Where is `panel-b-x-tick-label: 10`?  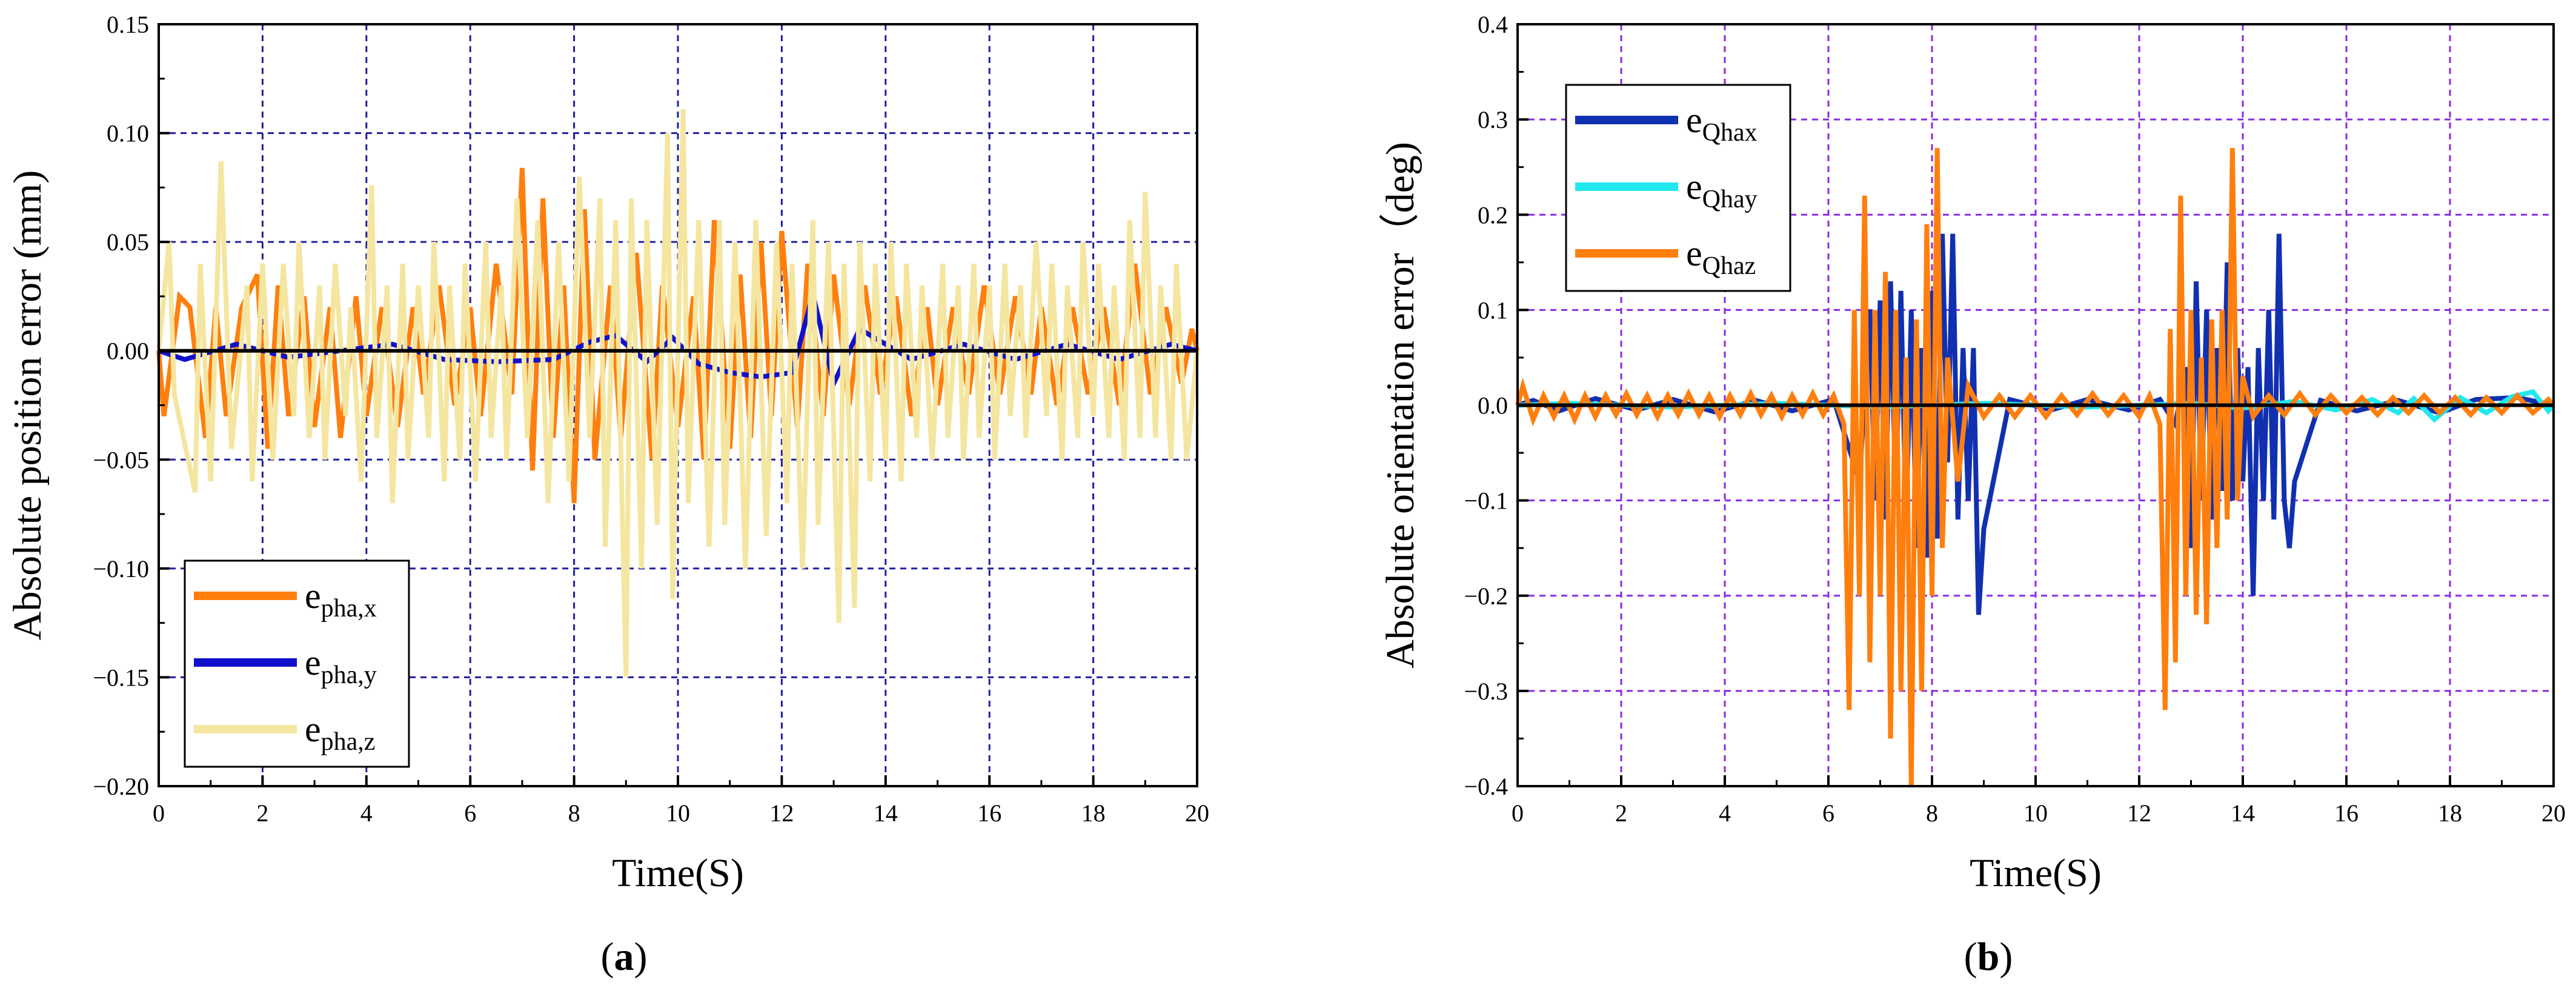
panel-b-x-tick-label: 10 is located at coordinates (2035, 813).